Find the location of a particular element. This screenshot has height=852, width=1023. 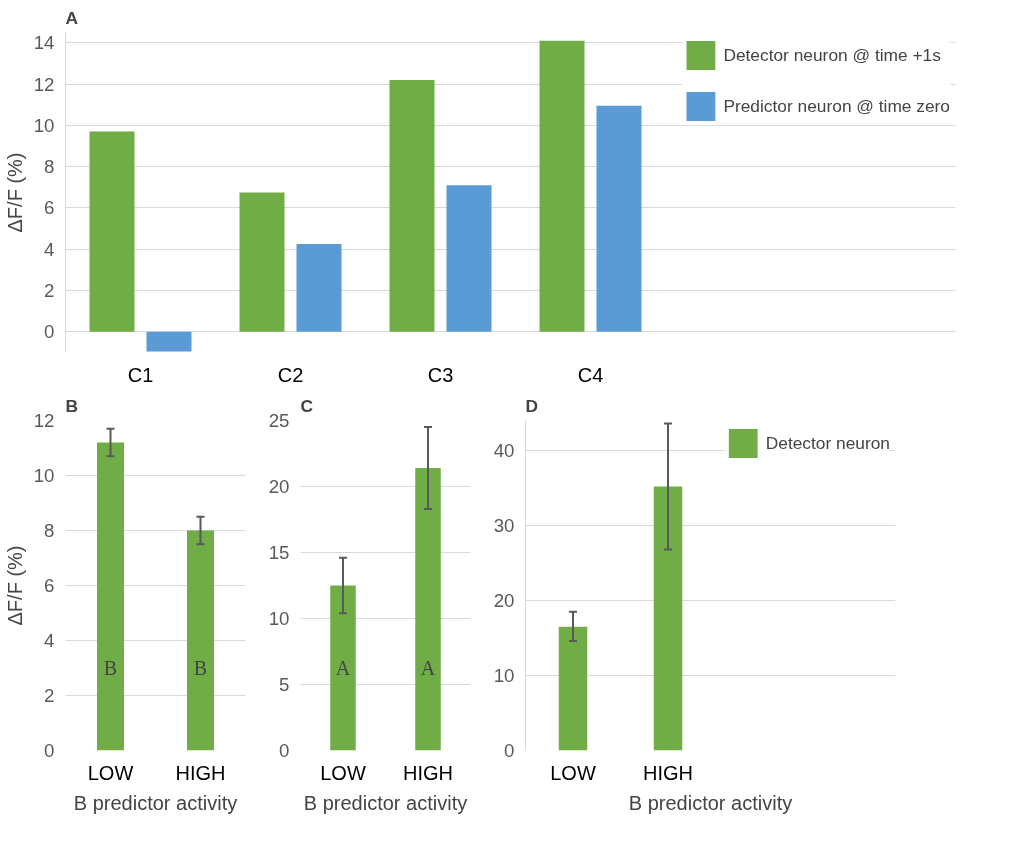

legend-label: Predictor neuron @ time zero is located at coordinates (836, 106).